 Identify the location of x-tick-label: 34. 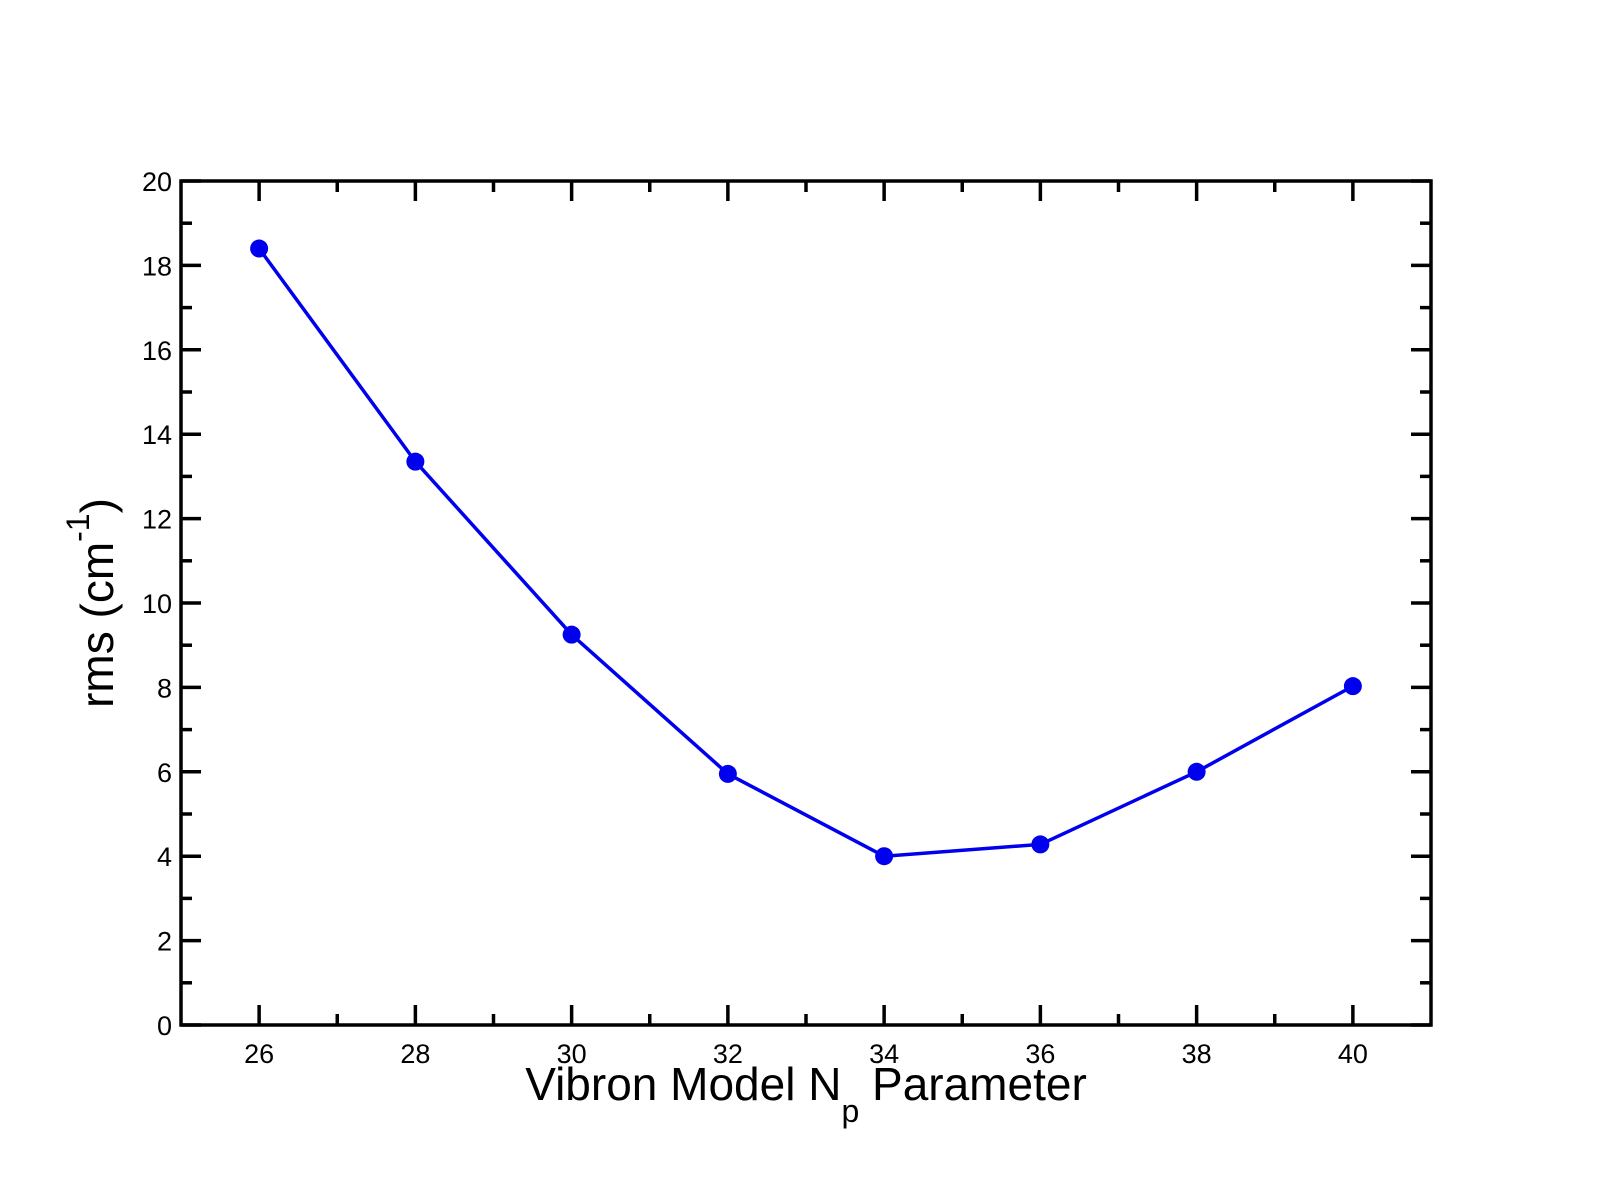
(884, 1054).